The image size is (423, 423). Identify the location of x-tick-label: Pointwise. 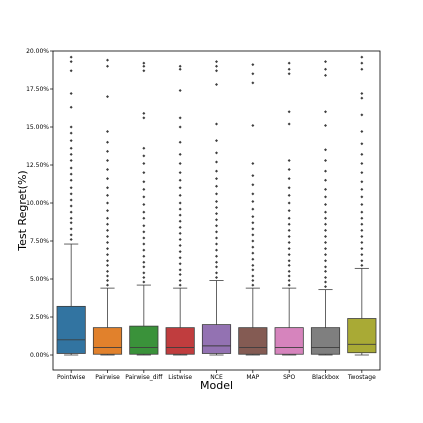
(71, 377).